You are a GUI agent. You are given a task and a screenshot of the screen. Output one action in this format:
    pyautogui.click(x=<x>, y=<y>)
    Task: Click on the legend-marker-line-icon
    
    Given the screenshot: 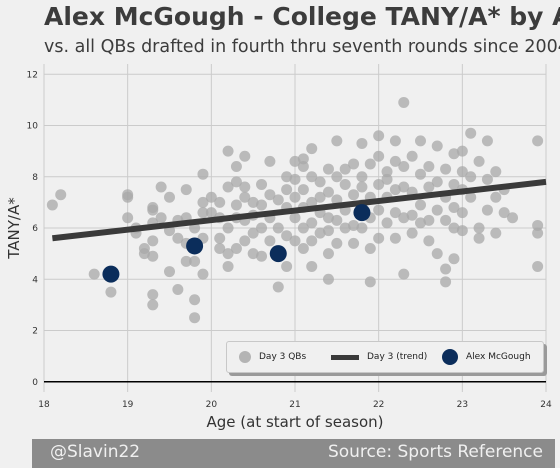 What is the action you would take?
    pyautogui.click(x=345, y=357)
    